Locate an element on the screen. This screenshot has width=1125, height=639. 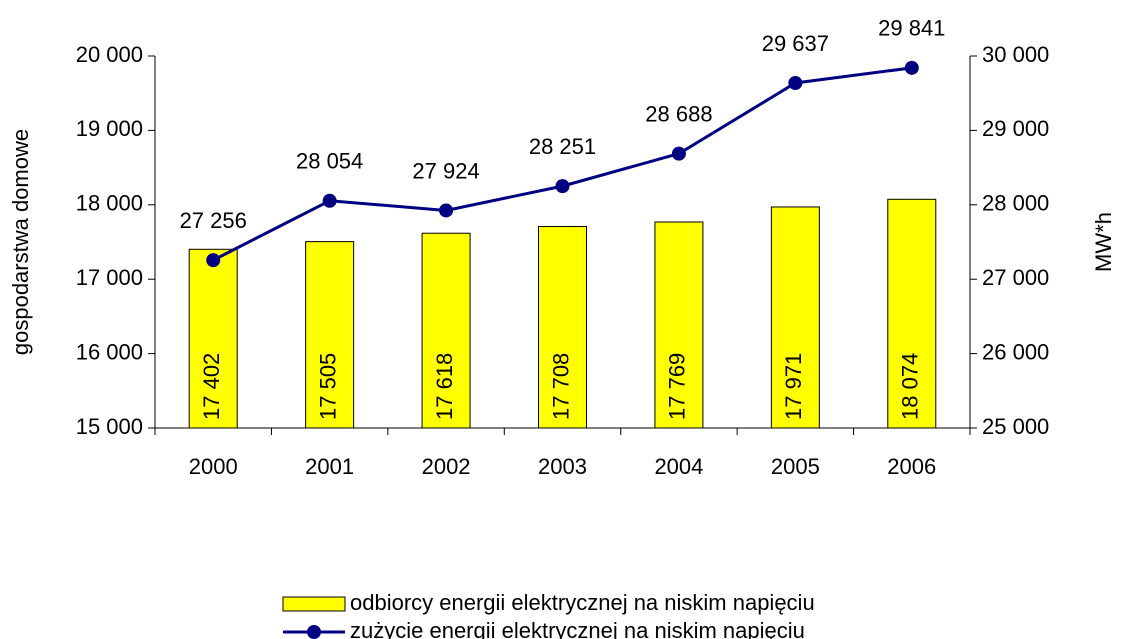
x-tick-label: 2003 is located at coordinates (562, 466).